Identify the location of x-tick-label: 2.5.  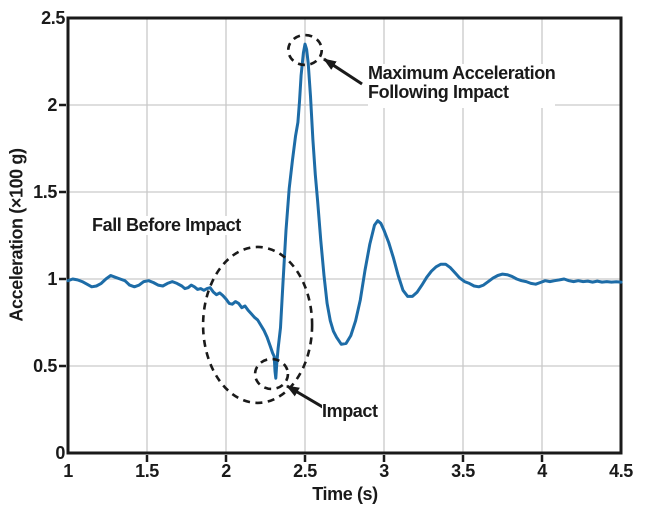
(305, 471).